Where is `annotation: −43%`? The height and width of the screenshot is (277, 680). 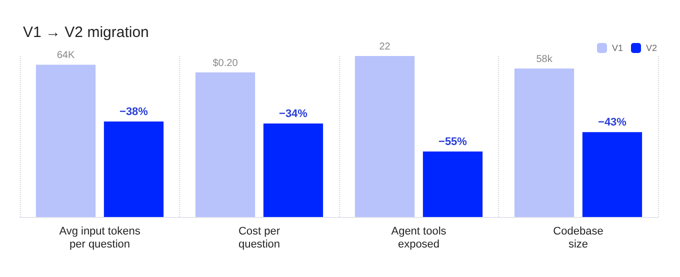 annotation: −43% is located at coordinates (612, 122).